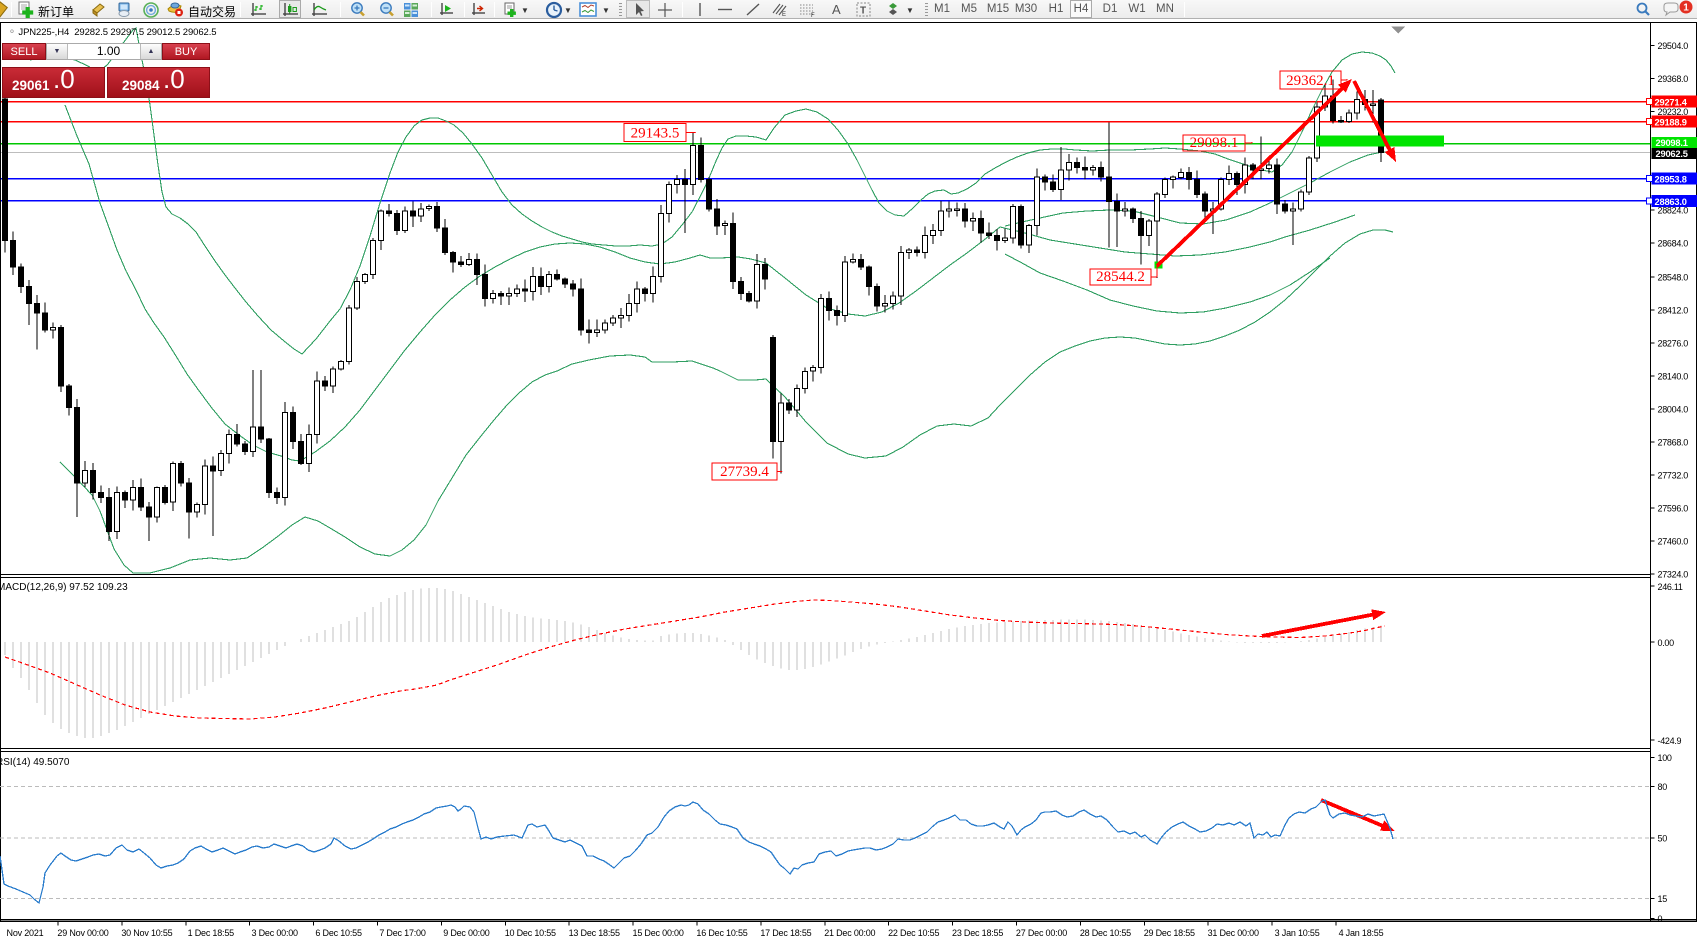  What do you see at coordinates (211, 933) in the screenshot?
I see `svg-text: 1 Dec 18:55` at bounding box center [211, 933].